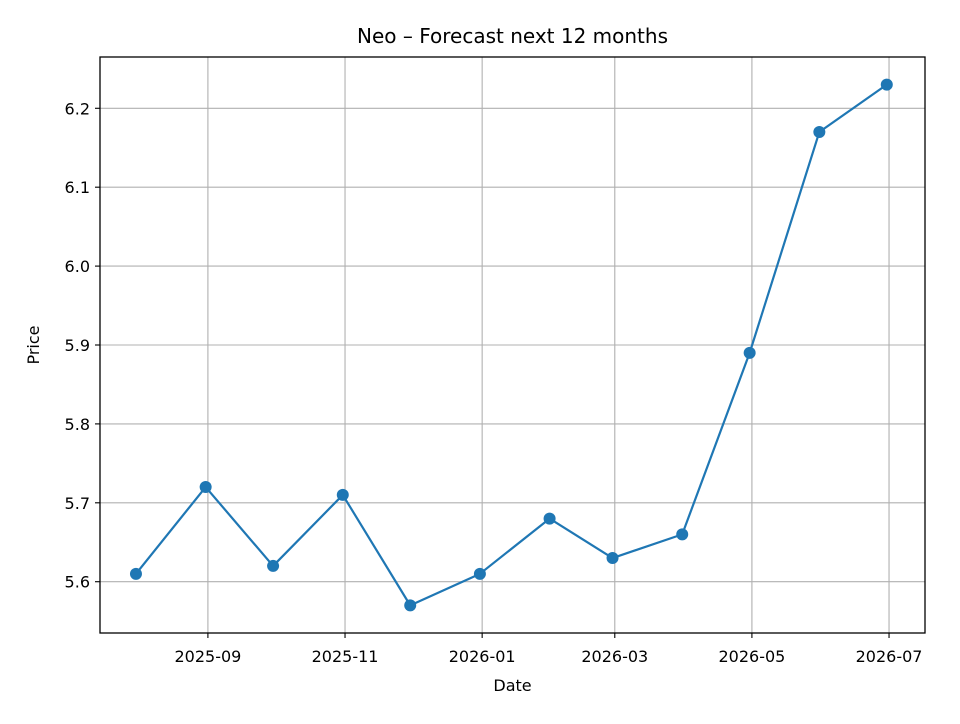 The height and width of the screenshot is (724, 960). What do you see at coordinates (345, 656) in the screenshot?
I see `x-tick-label: 2025-11` at bounding box center [345, 656].